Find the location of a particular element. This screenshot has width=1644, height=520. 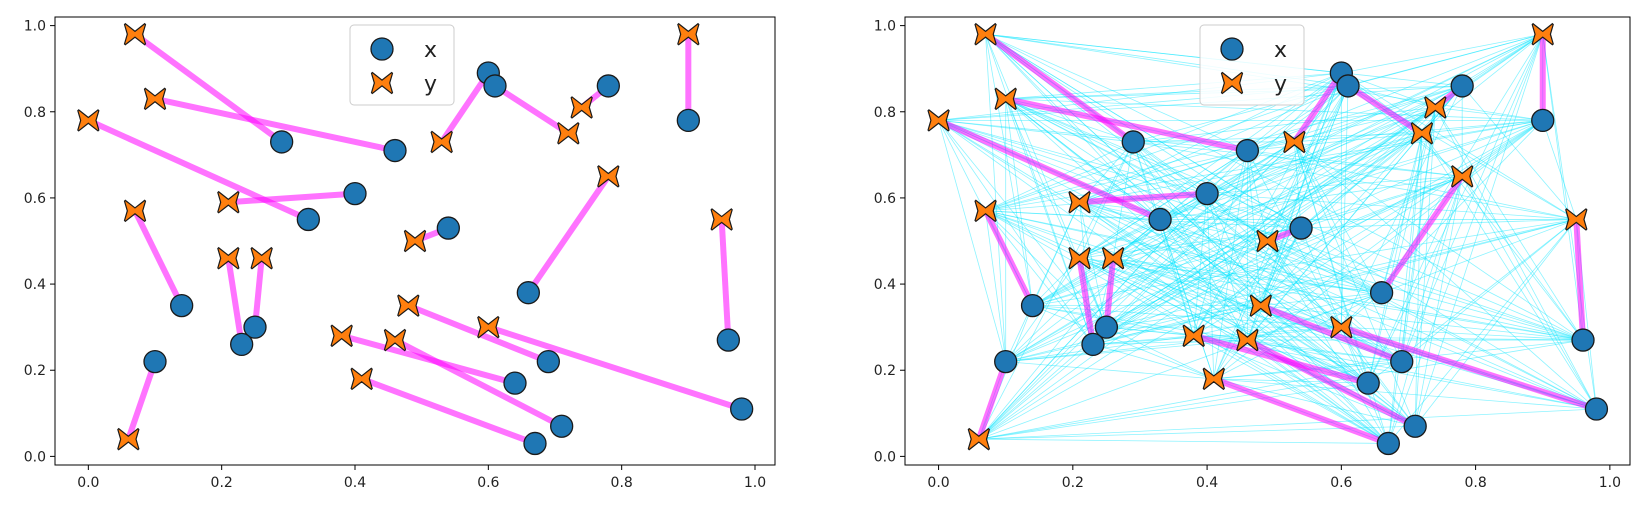

x-tick-label: 0.0 is located at coordinates (938, 483).